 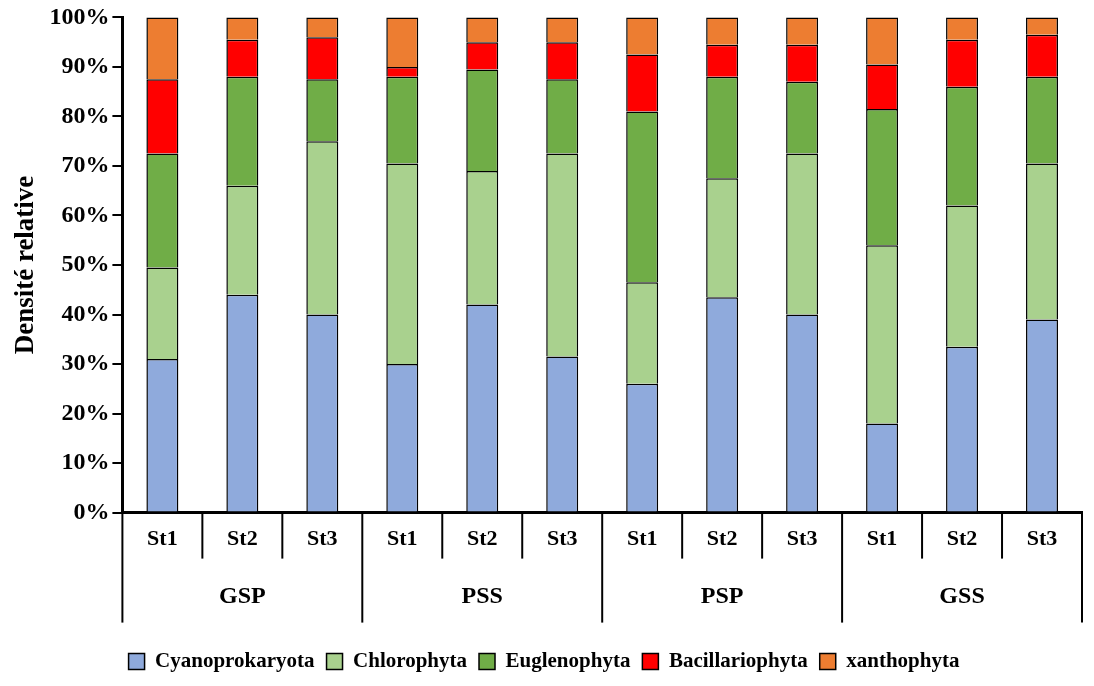 What do you see at coordinates (85, 362) in the screenshot?
I see `y-tick-label: 30%` at bounding box center [85, 362].